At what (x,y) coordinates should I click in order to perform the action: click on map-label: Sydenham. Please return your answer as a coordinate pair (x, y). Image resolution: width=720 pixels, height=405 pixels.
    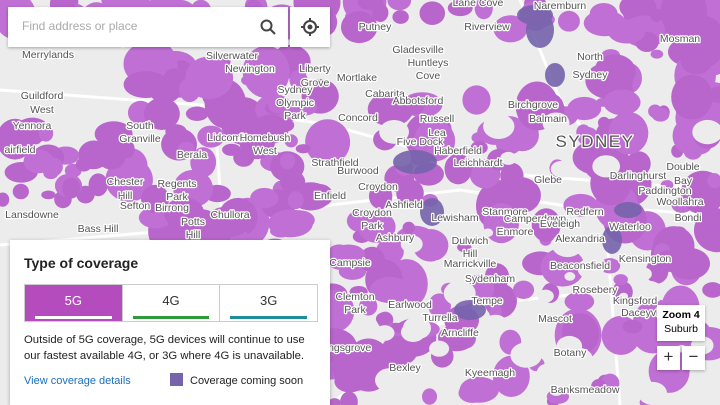
    Looking at the image, I should click on (490, 279).